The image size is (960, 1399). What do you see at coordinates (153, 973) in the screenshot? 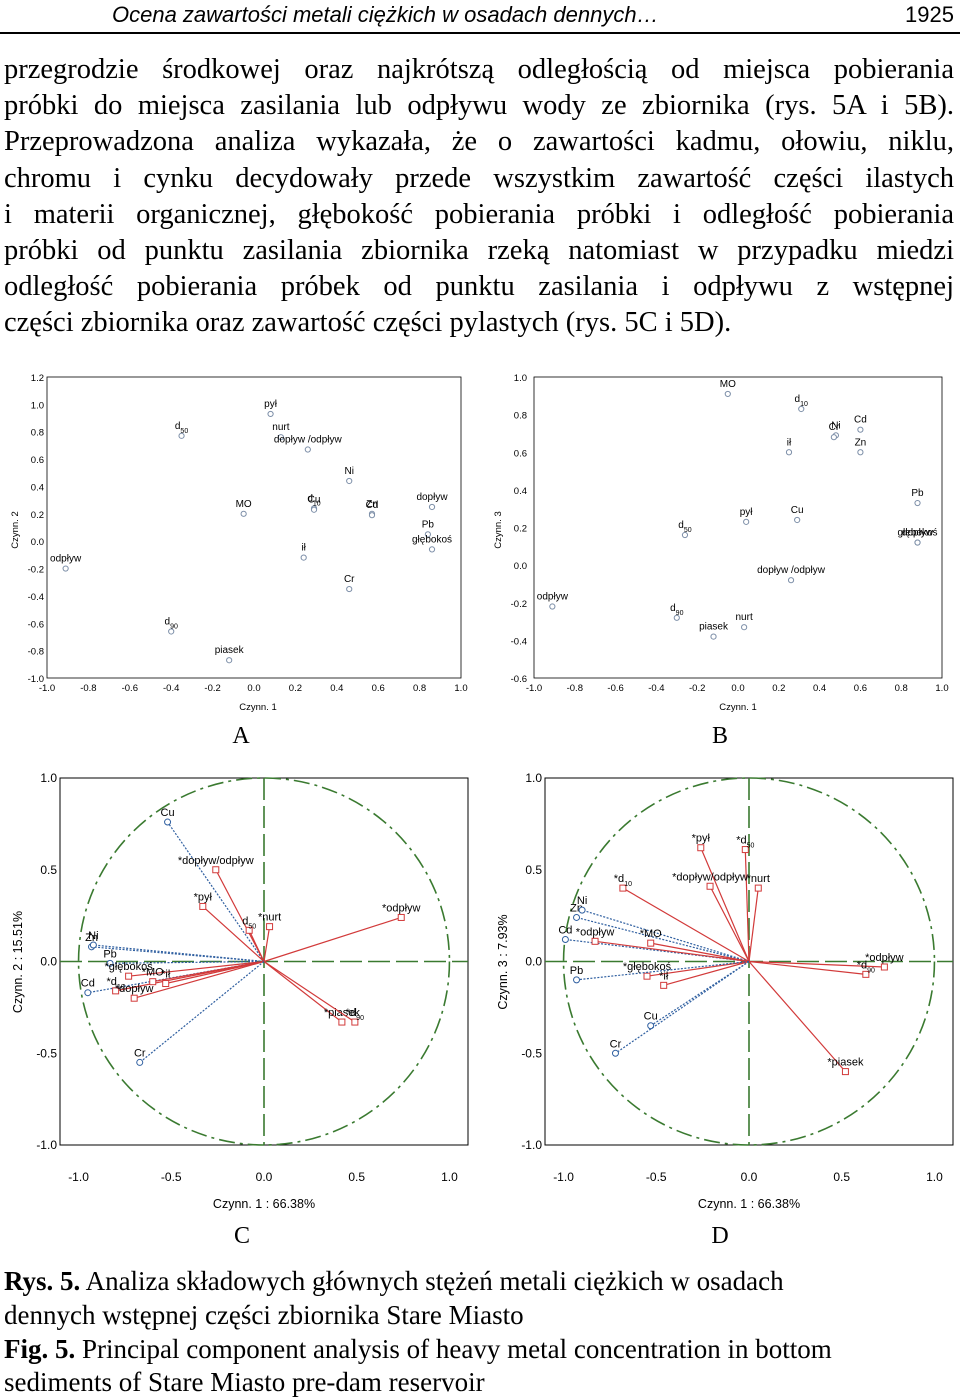
I see `vector-label: *MO` at bounding box center [153, 973].